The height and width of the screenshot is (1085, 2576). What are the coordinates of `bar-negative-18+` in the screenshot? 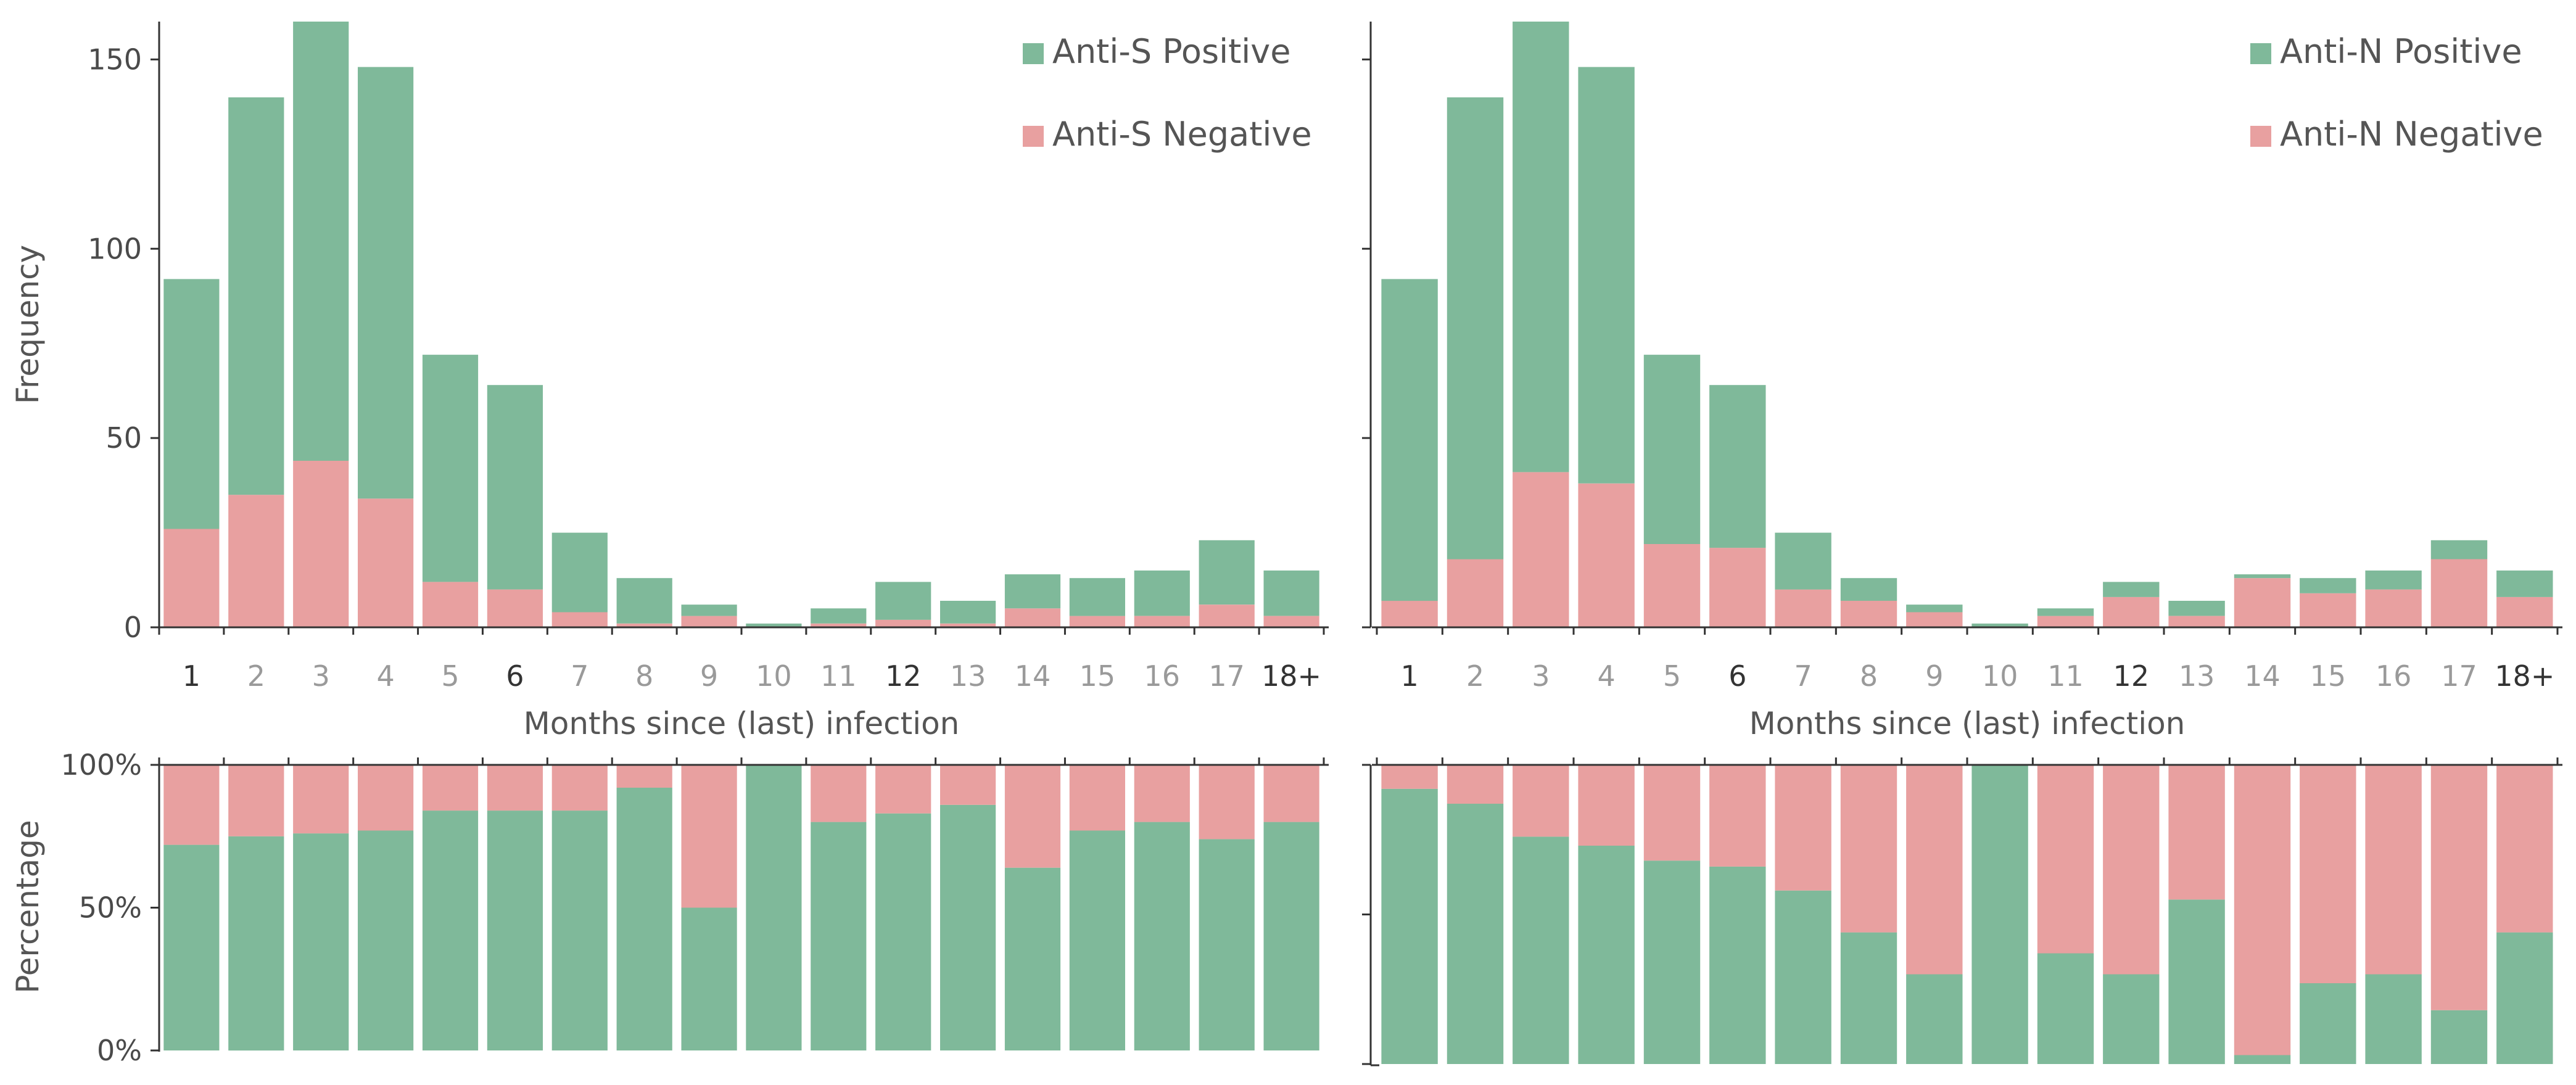 It's located at (2524, 611).